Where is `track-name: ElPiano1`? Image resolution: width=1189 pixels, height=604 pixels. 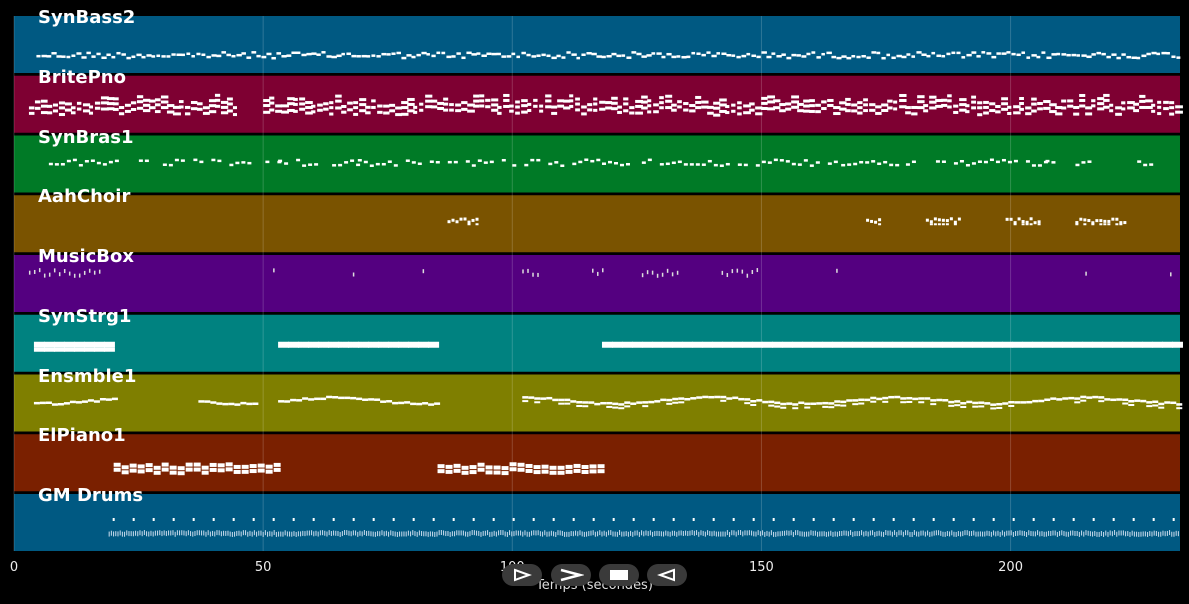
track-name: ElPiano1 is located at coordinates (82, 436).